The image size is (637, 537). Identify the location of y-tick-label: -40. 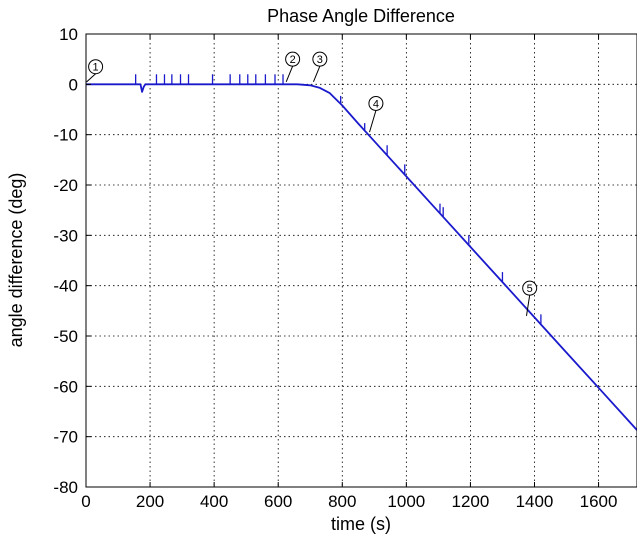
(65, 286).